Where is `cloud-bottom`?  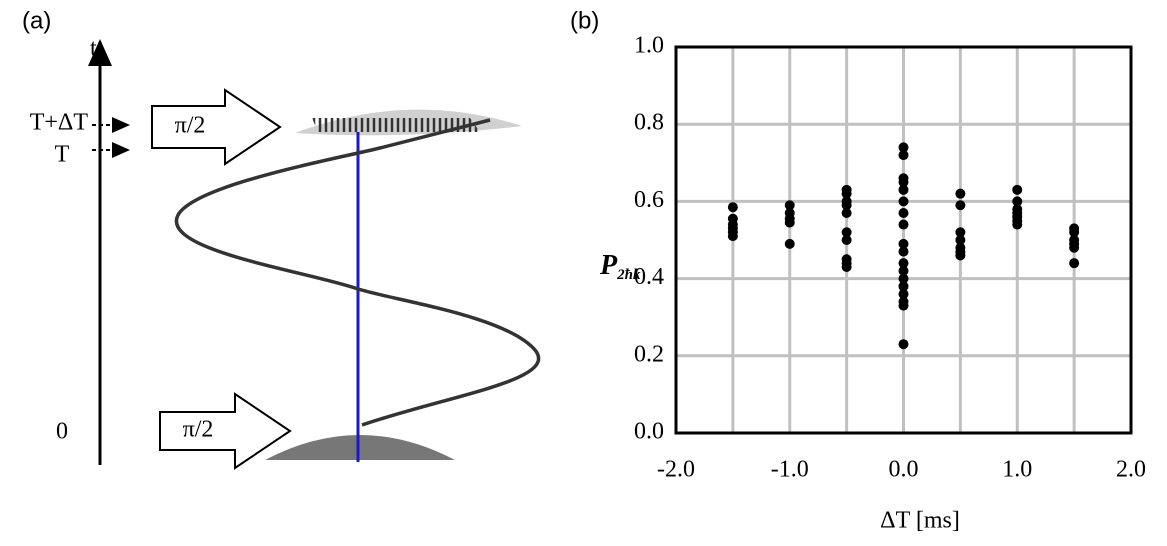 cloud-bottom is located at coordinates (360, 447).